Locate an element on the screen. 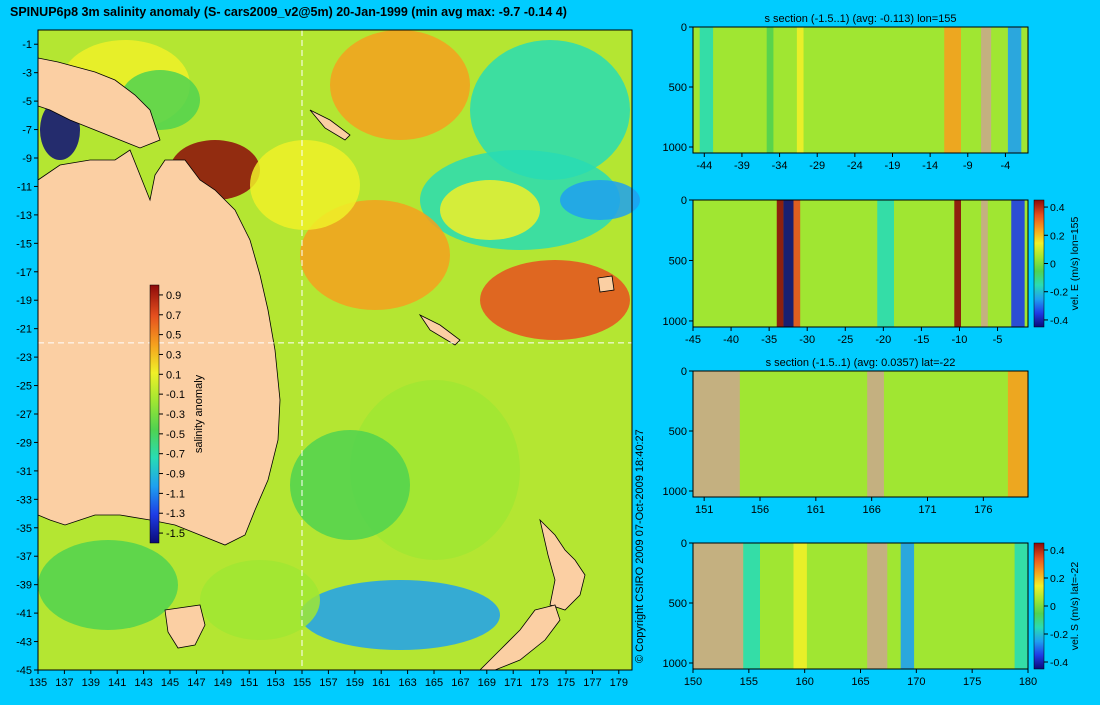 The image size is (1100, 705). section-x-tick-label: 150 is located at coordinates (693, 682).